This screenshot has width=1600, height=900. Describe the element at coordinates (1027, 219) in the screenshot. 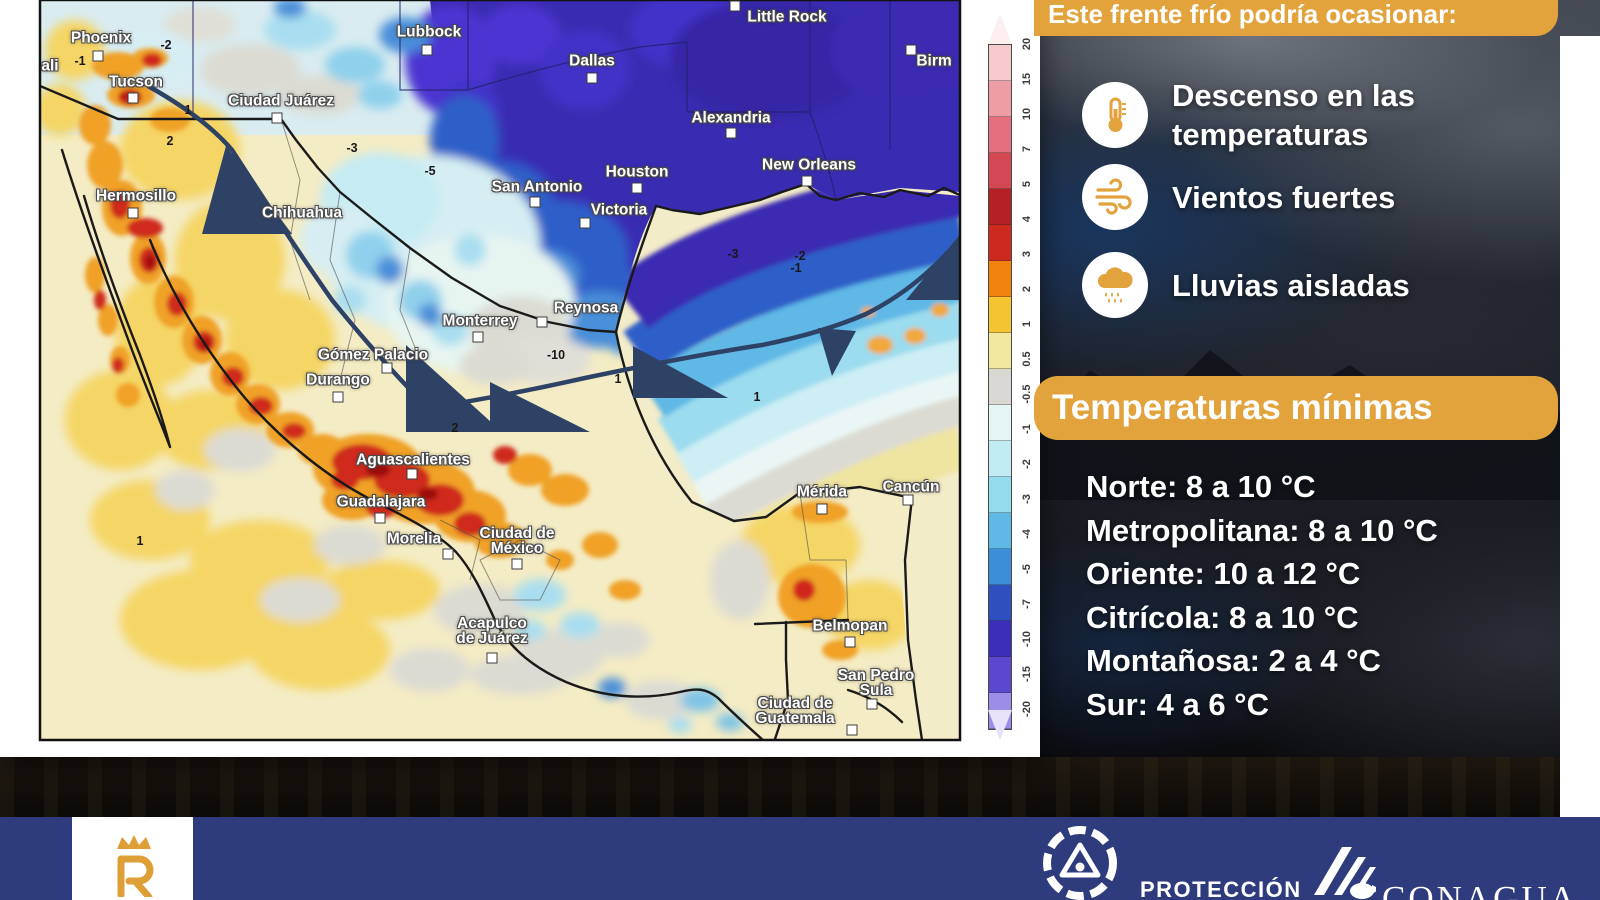

I see `colorbar-tick-label: 4` at that location.